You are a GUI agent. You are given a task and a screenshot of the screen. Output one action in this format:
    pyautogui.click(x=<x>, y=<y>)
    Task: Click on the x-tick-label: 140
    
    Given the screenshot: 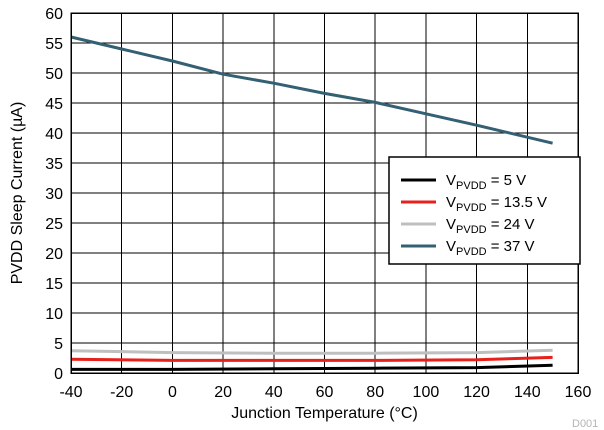 What is the action you would take?
    pyautogui.click(x=527, y=392)
    